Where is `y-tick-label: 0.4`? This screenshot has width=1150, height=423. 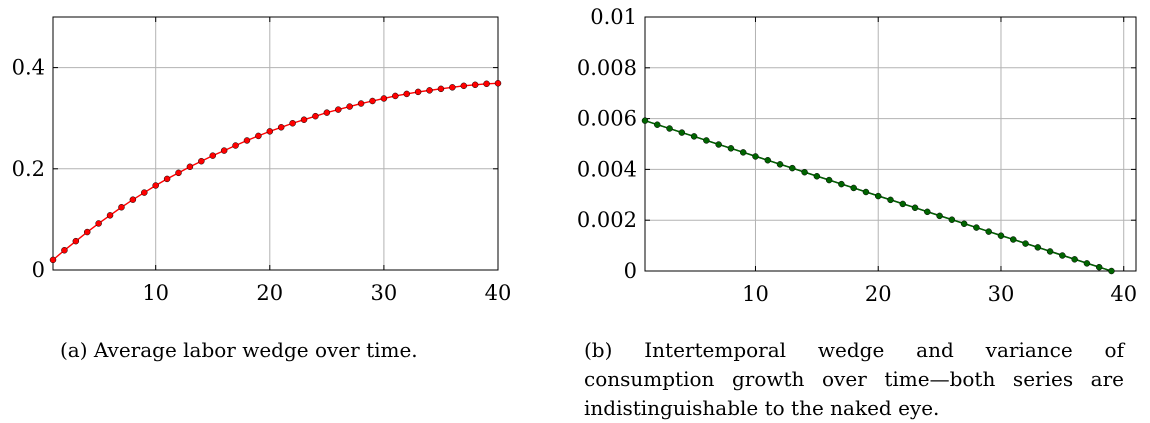 y-tick-label: 0.4 is located at coordinates (28, 68).